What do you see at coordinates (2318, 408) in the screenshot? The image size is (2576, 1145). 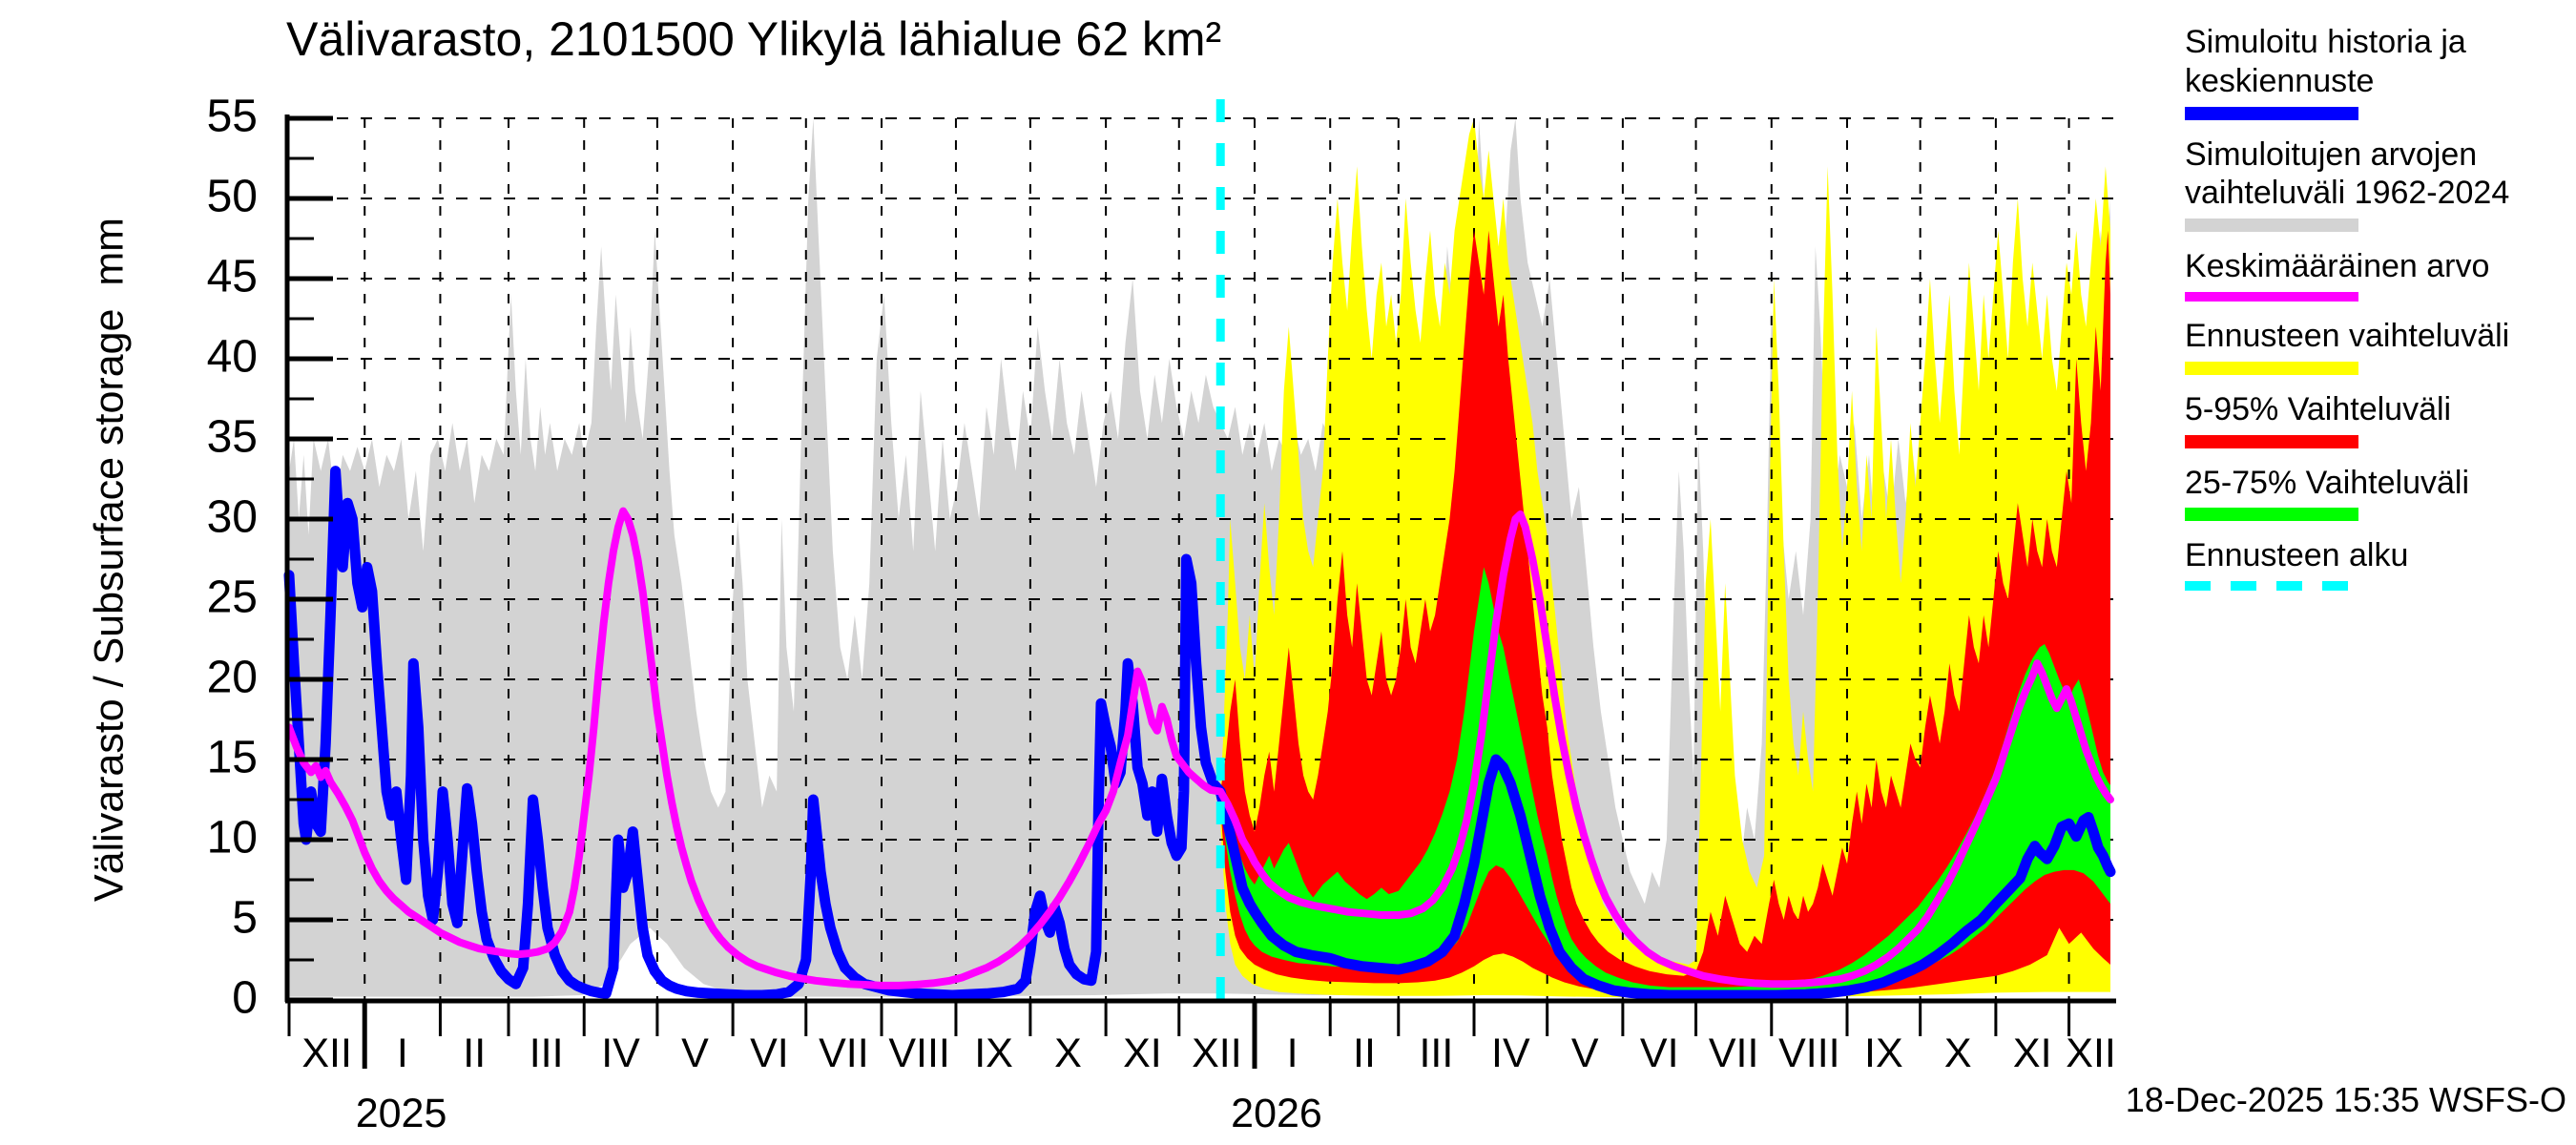 I see `legend-label: 5-95% Vaihteluväli` at bounding box center [2318, 408].